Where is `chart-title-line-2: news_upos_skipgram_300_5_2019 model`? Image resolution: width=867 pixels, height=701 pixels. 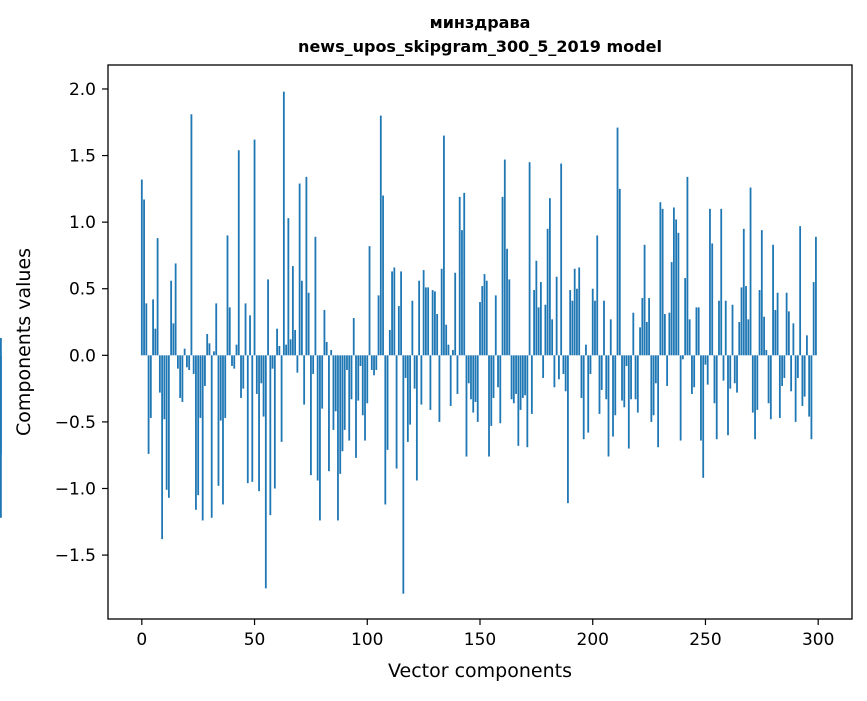
chart-title-line-2: news_upos_skipgram_300_5_2019 model is located at coordinates (480, 46).